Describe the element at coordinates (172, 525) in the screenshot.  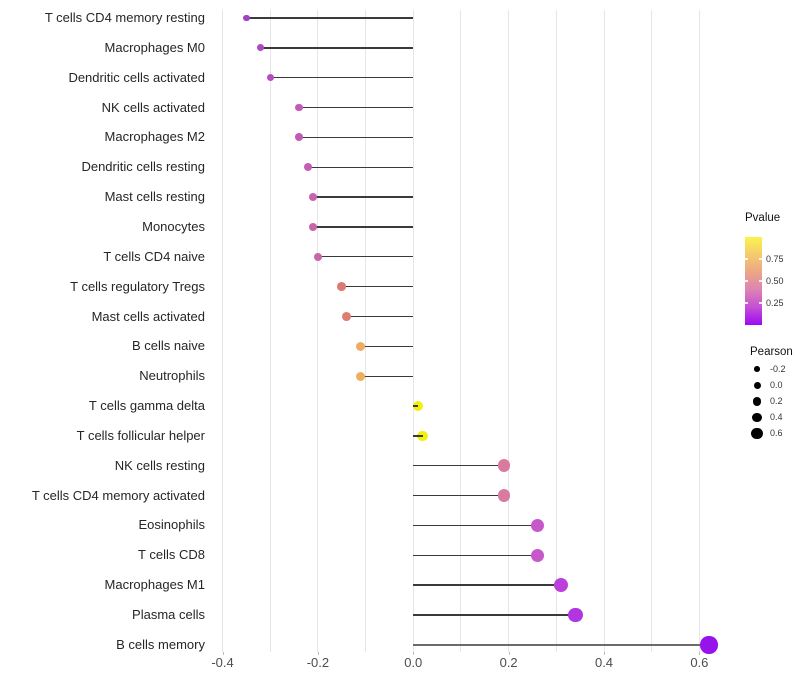
I see `category-label: Eosinophils` at that location.